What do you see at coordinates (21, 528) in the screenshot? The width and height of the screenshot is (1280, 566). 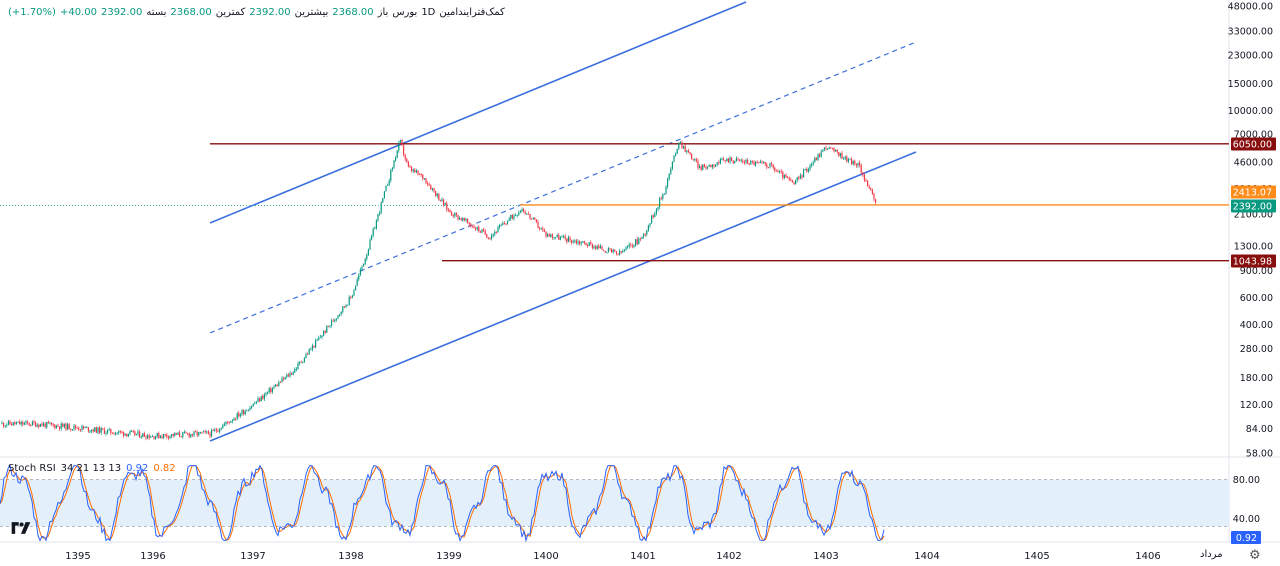 I see `tradingview-logo-icon` at bounding box center [21, 528].